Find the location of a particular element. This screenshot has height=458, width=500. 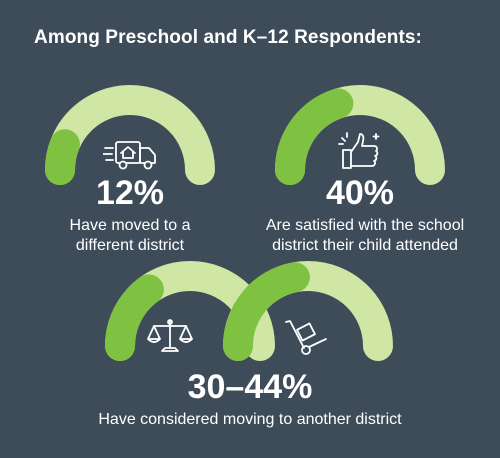

scales-icon is located at coordinates (170, 335).